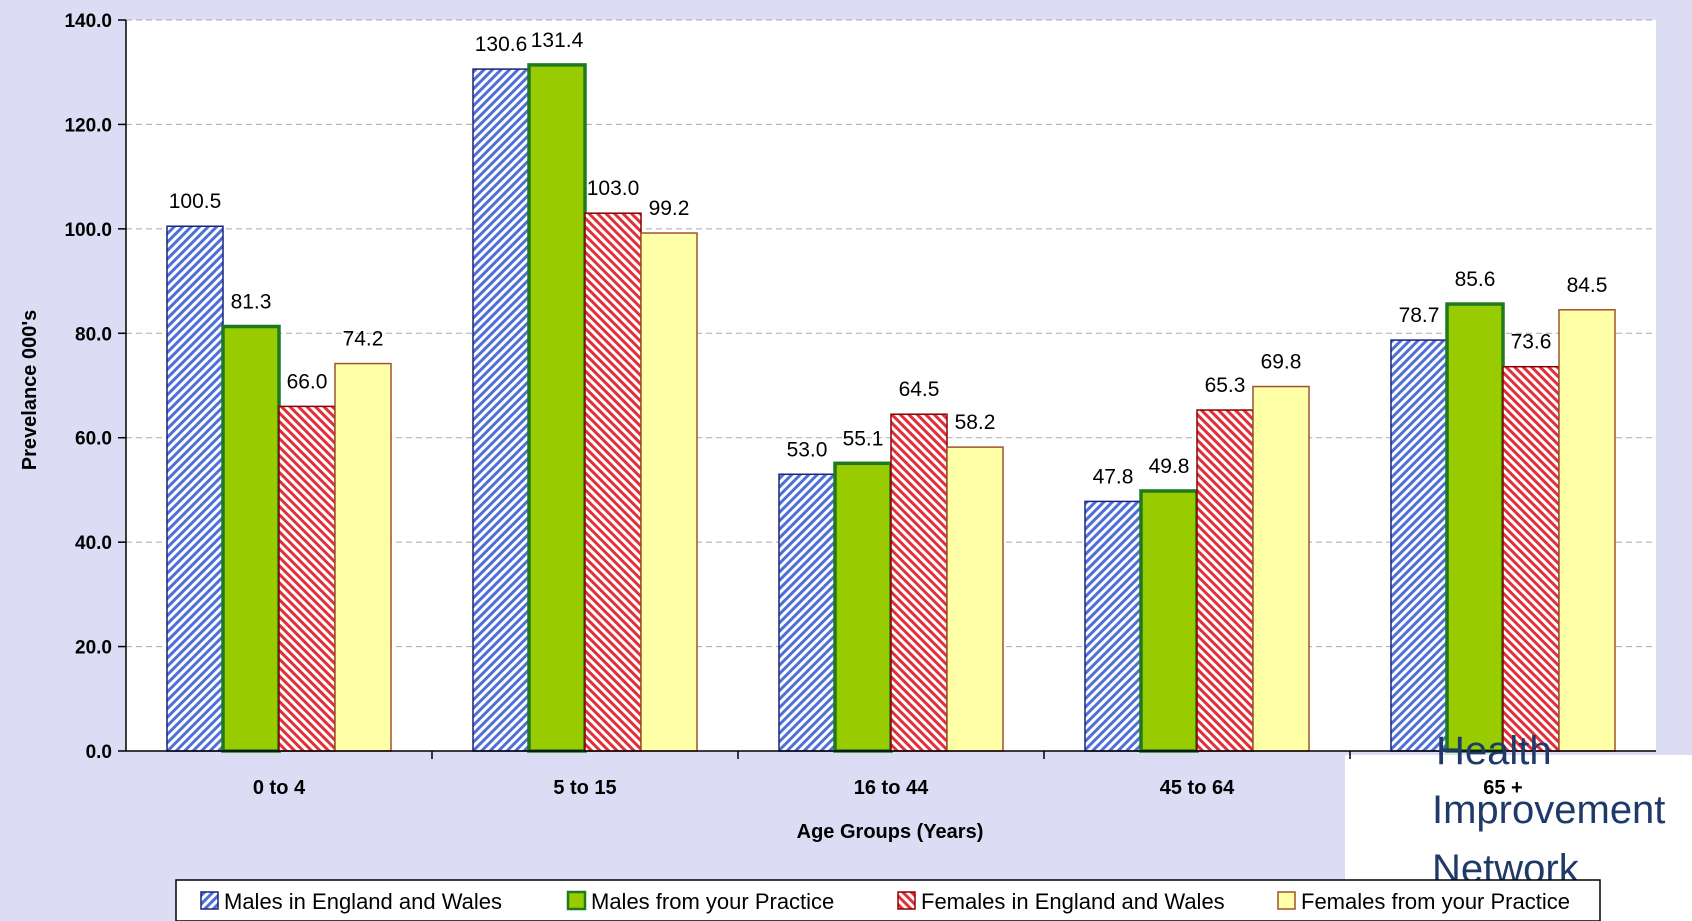 This screenshot has height=921, width=1692. I want to click on logo-line-1: Health, so click(1494, 751).